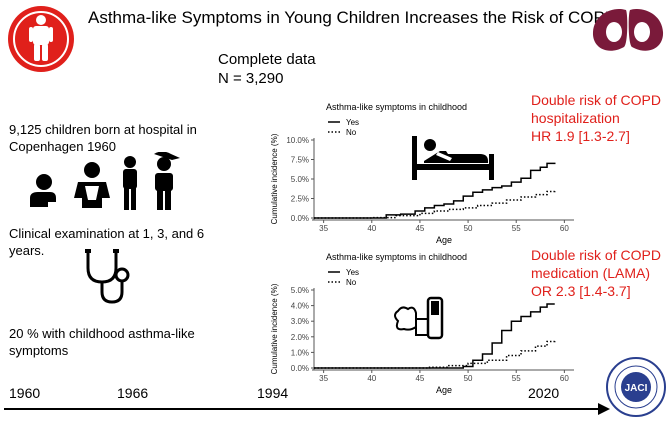 This screenshot has width=672, height=421. Describe the element at coordinates (107, 276) in the screenshot. I see `stethoscope-icon` at that location.